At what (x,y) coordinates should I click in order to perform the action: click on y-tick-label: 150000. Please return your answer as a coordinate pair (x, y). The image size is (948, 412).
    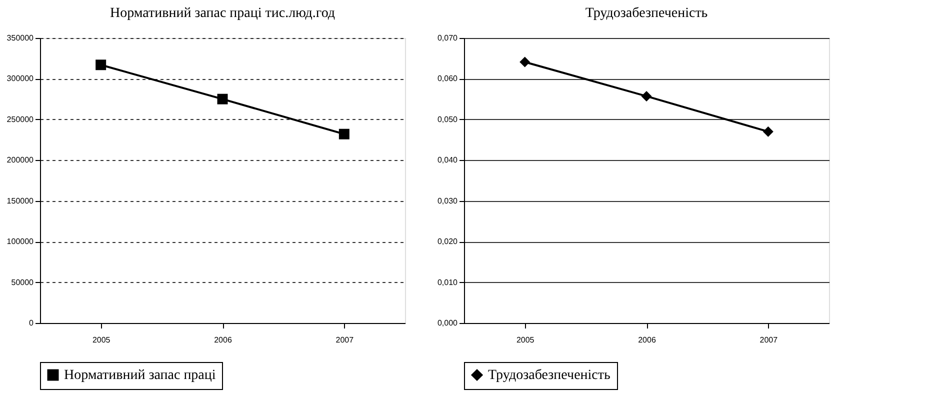
    Looking at the image, I should click on (20, 201).